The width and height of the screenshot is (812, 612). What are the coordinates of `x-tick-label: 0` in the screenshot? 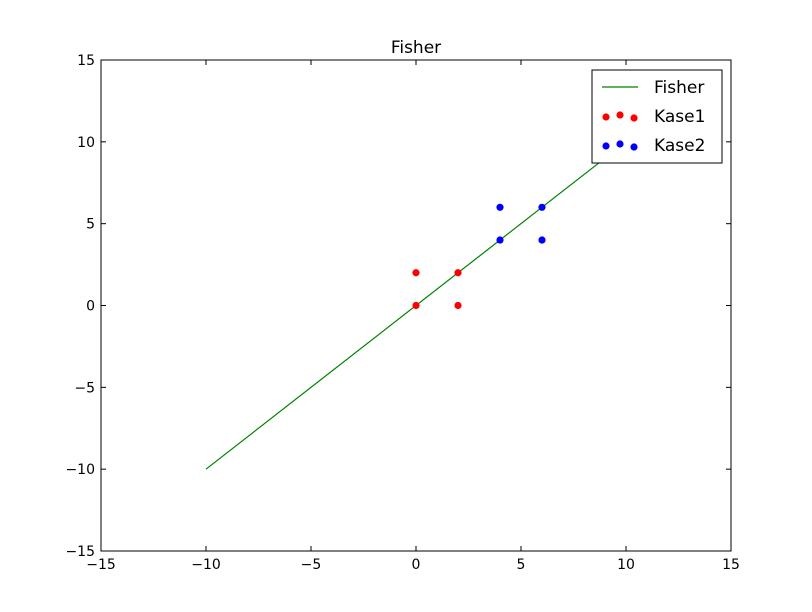 It's located at (416, 565).